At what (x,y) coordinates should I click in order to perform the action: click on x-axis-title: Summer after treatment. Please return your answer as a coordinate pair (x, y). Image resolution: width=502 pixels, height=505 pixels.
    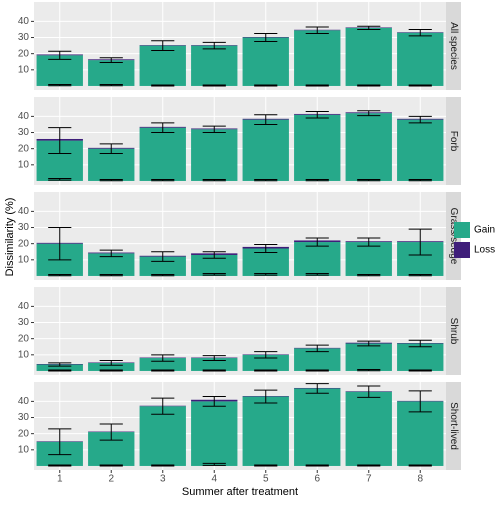
    Looking at the image, I should click on (240, 492).